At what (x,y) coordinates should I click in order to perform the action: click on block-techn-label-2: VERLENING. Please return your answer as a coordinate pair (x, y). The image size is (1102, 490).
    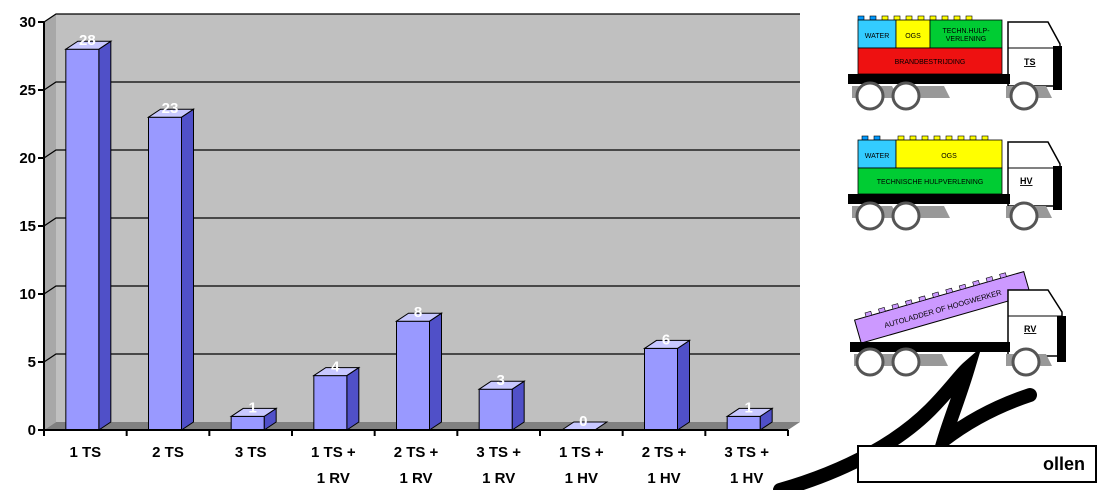
    Looking at the image, I should click on (966, 39).